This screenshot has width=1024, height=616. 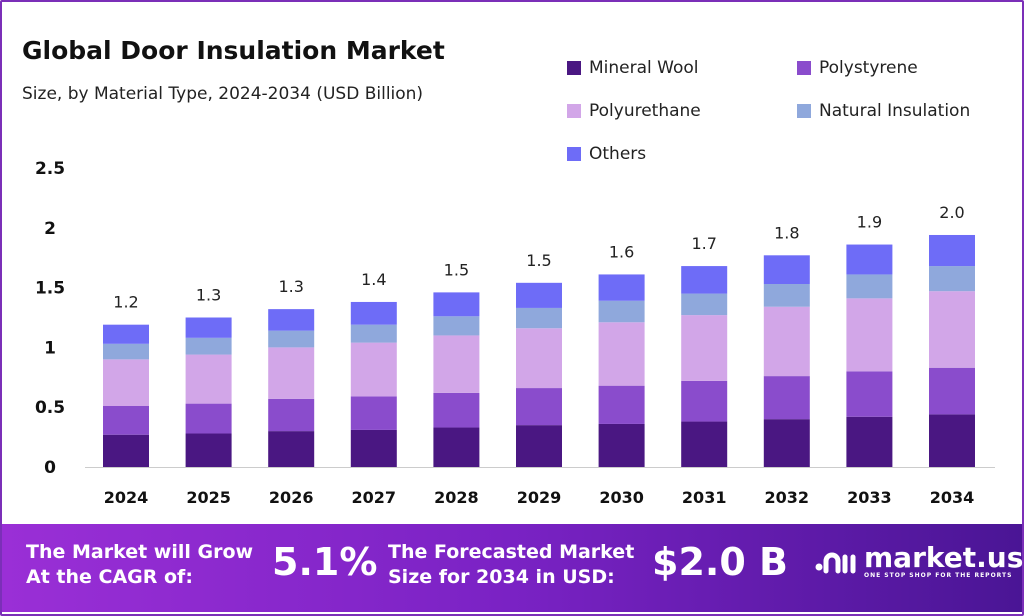 What do you see at coordinates (868, 68) in the screenshot?
I see `legend-label: Polystyrene` at bounding box center [868, 68].